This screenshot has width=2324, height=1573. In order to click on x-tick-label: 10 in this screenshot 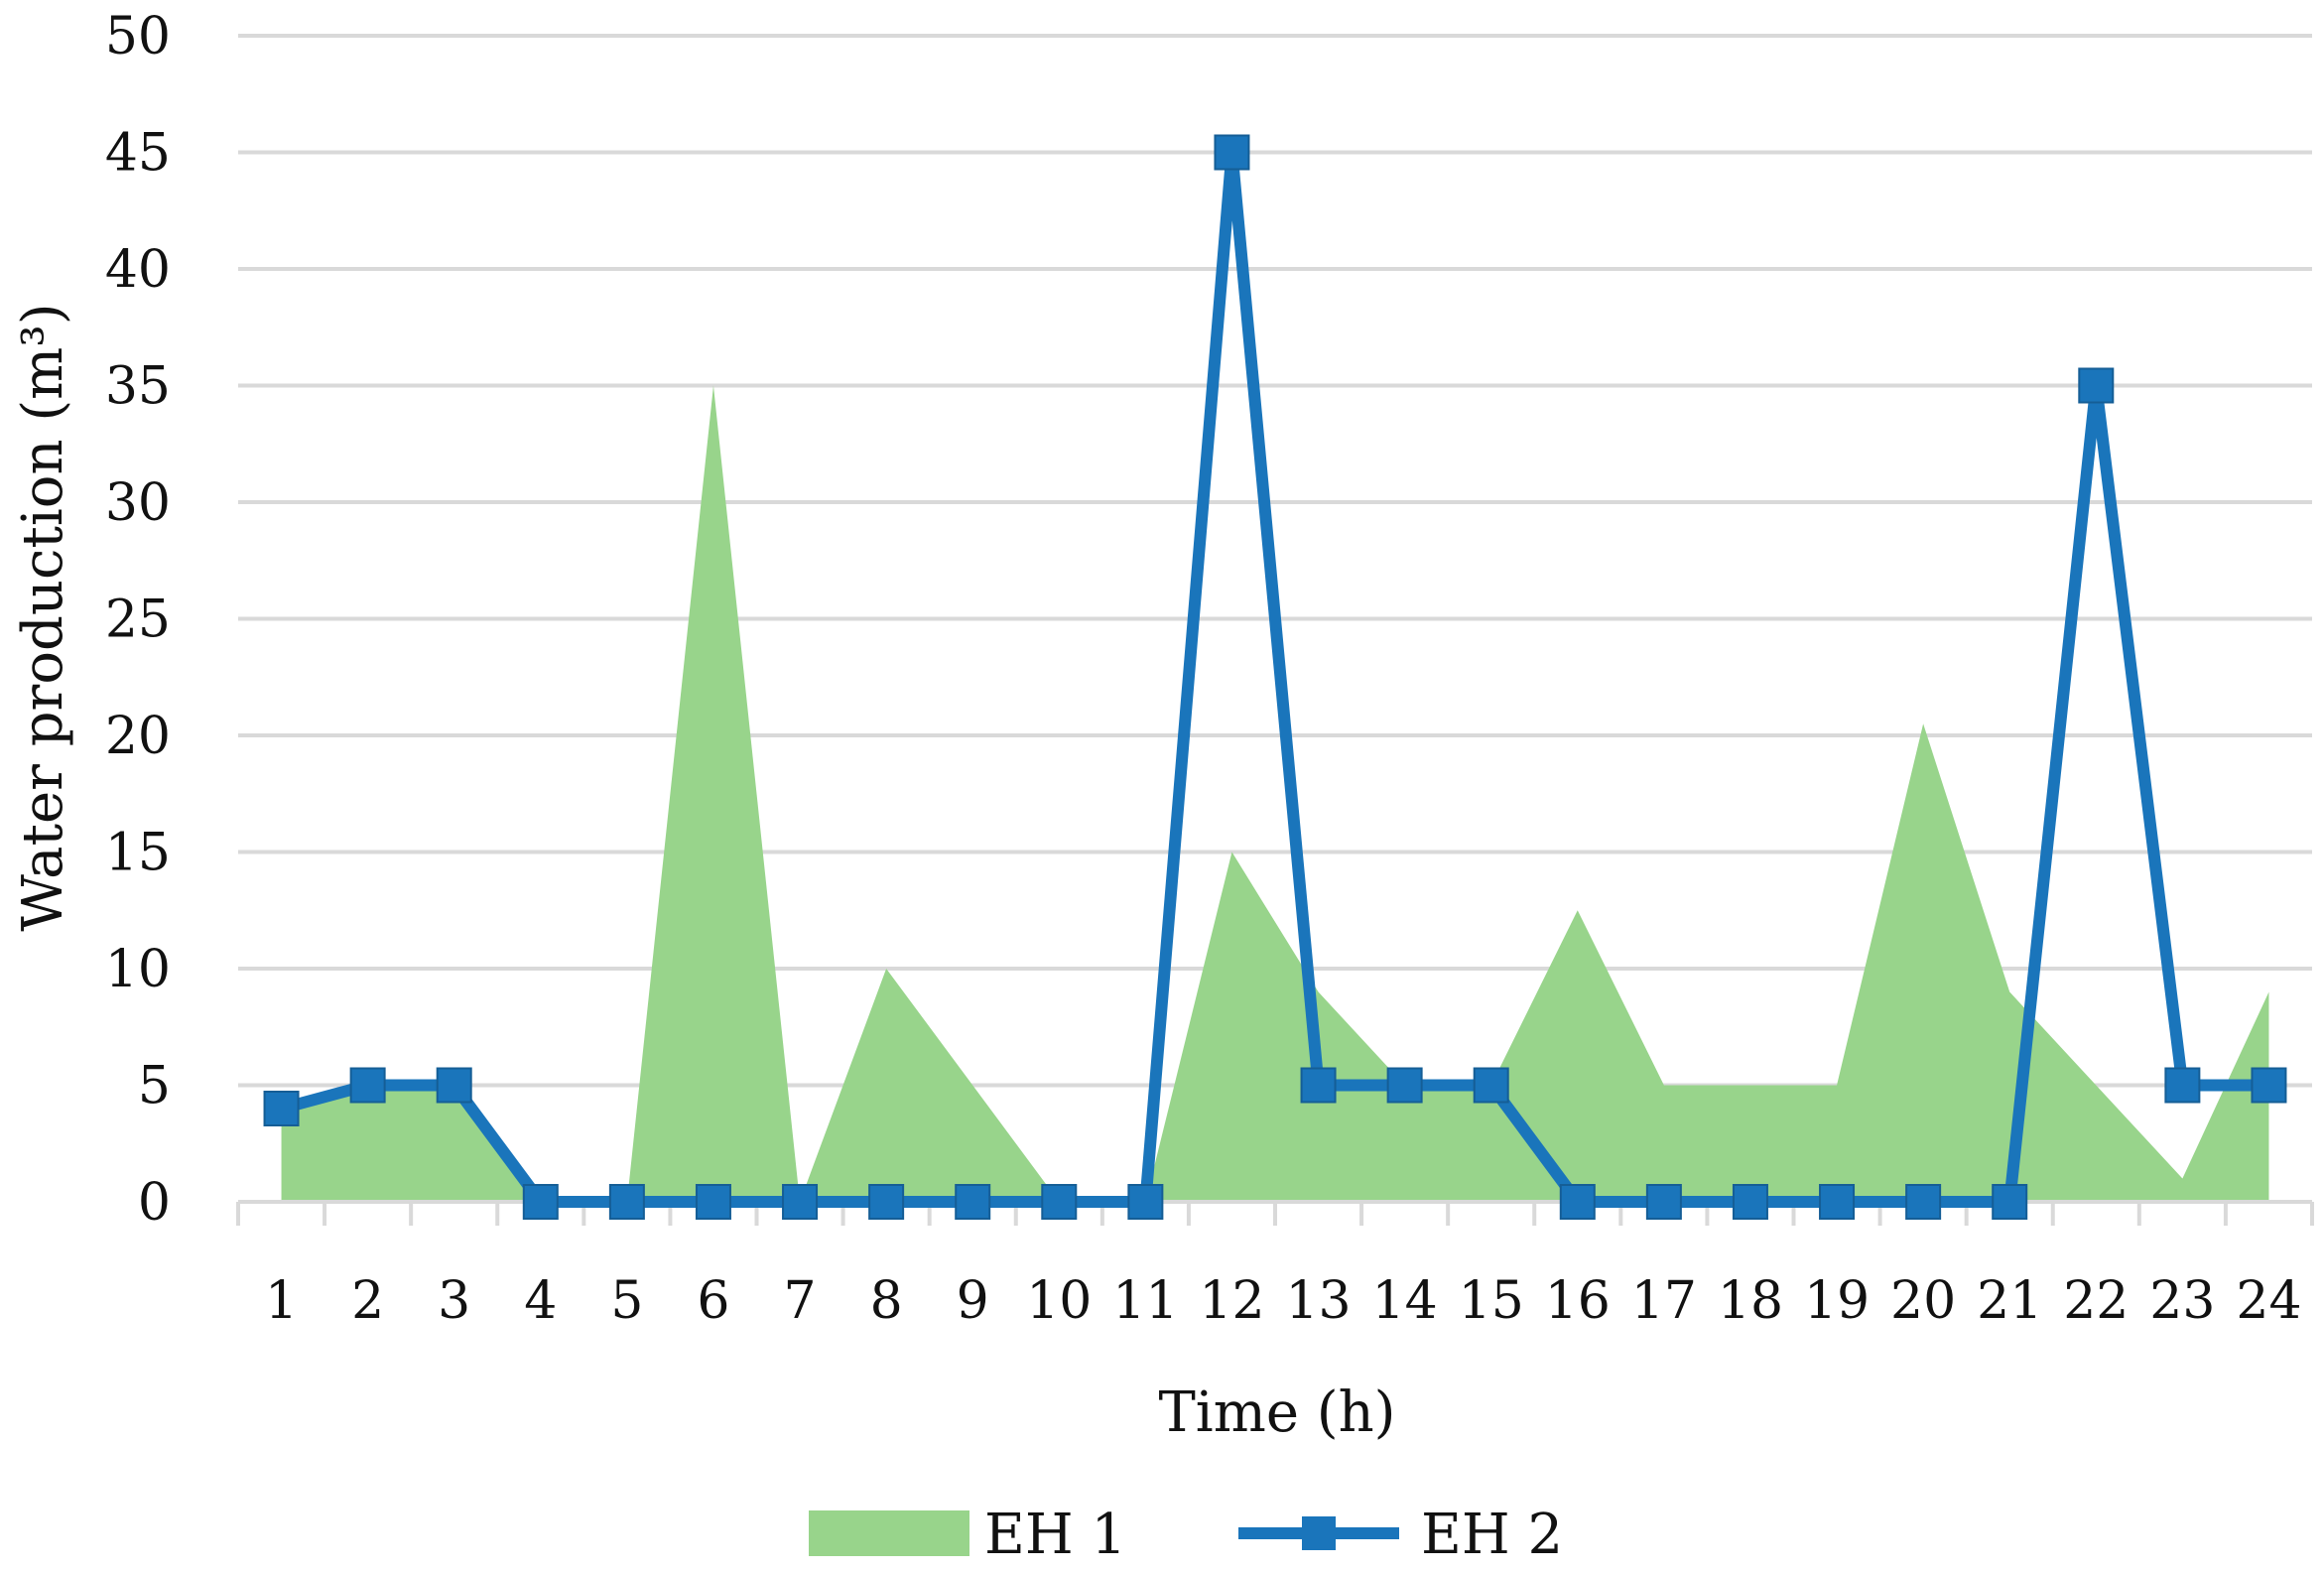, I will do `click(1059, 1301)`.